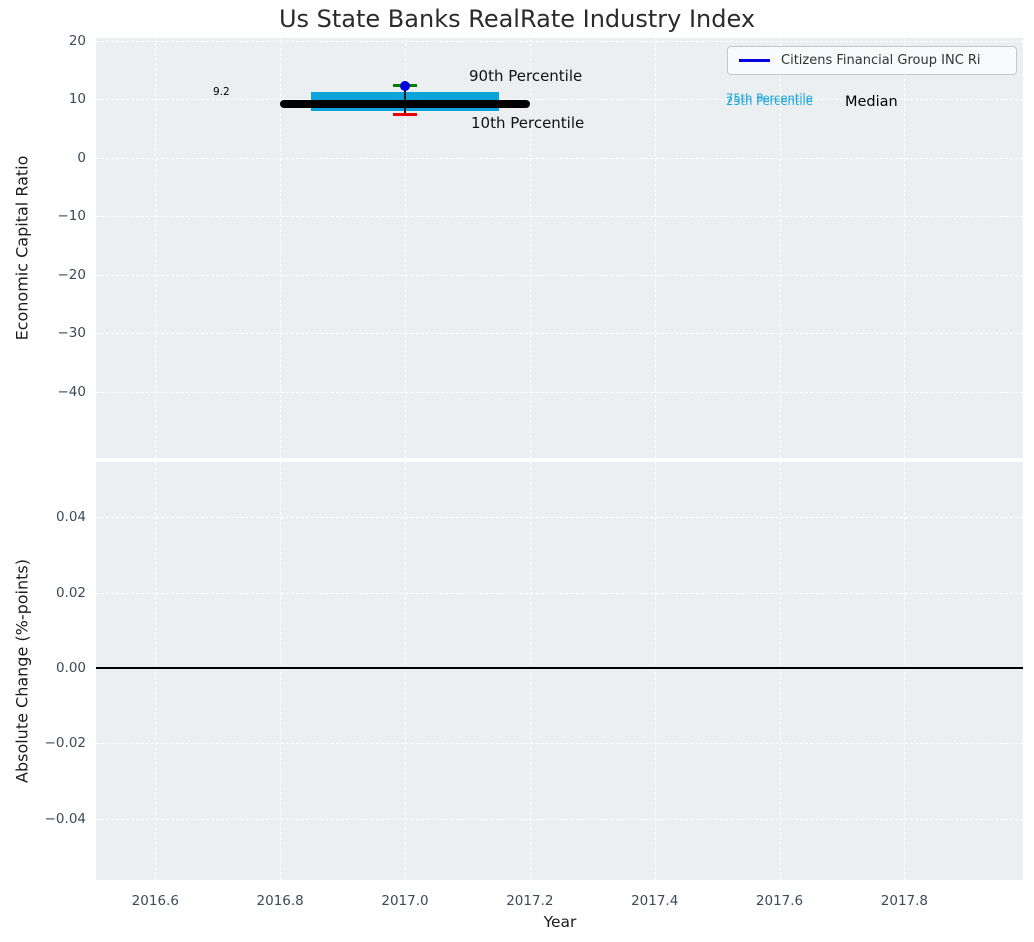 The image size is (1034, 942). What do you see at coordinates (155, 901) in the screenshot?
I see `x-tick-label: 2016.6` at bounding box center [155, 901].